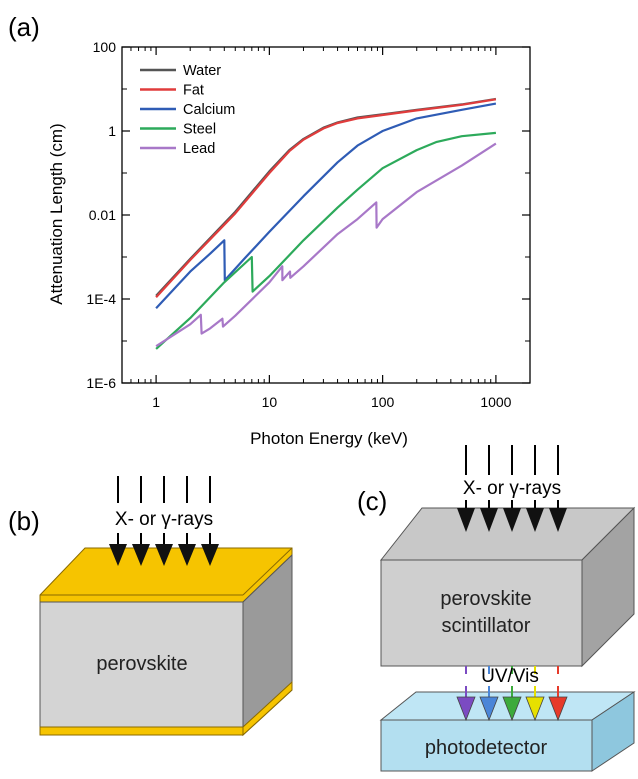  Describe the element at coordinates (372, 501) in the screenshot. I see `panel-label-c: (c)` at that location.